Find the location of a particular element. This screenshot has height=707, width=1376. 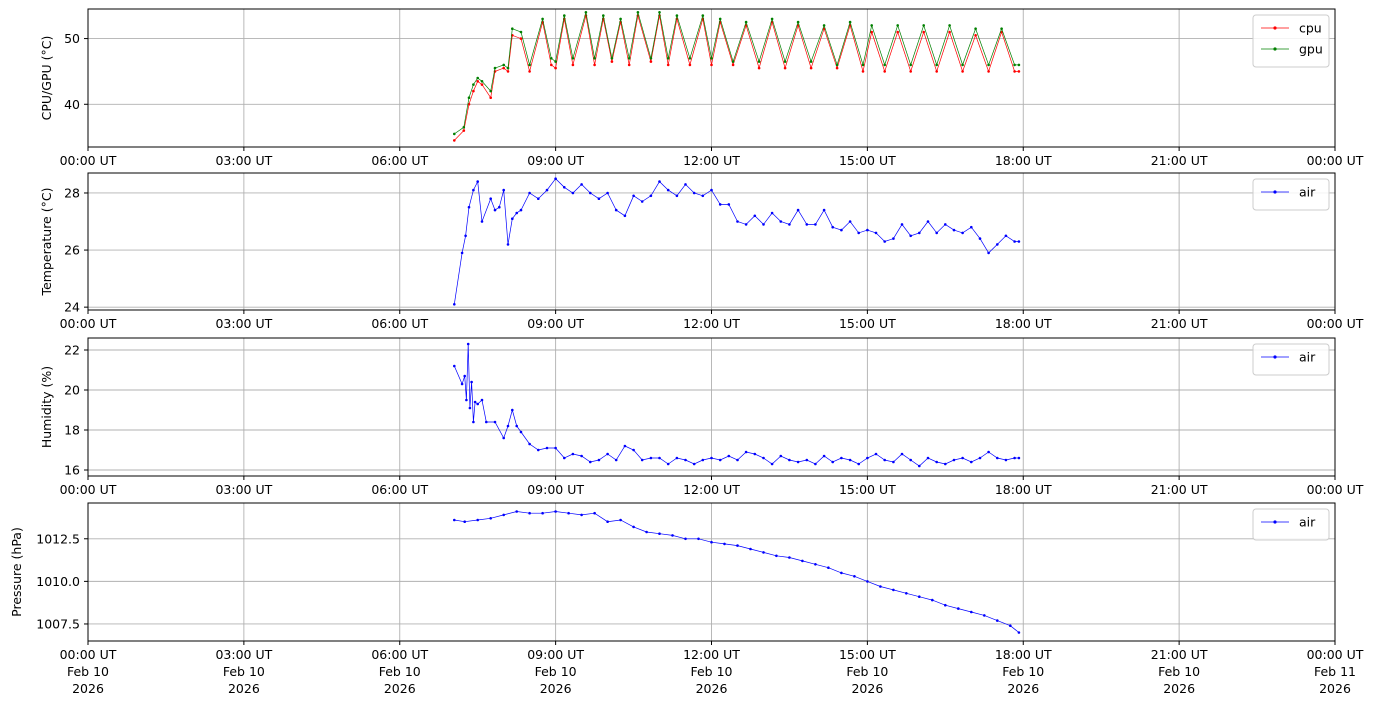

y-tick-label: 40 is located at coordinates (72, 104).